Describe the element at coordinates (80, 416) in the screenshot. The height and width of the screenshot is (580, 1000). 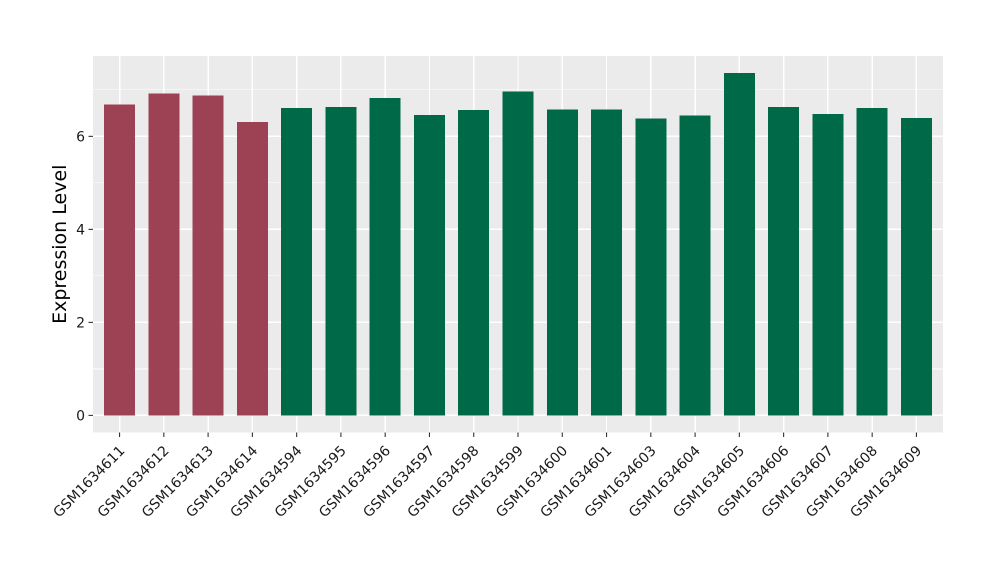
I see `y-tick-label: 0` at that location.